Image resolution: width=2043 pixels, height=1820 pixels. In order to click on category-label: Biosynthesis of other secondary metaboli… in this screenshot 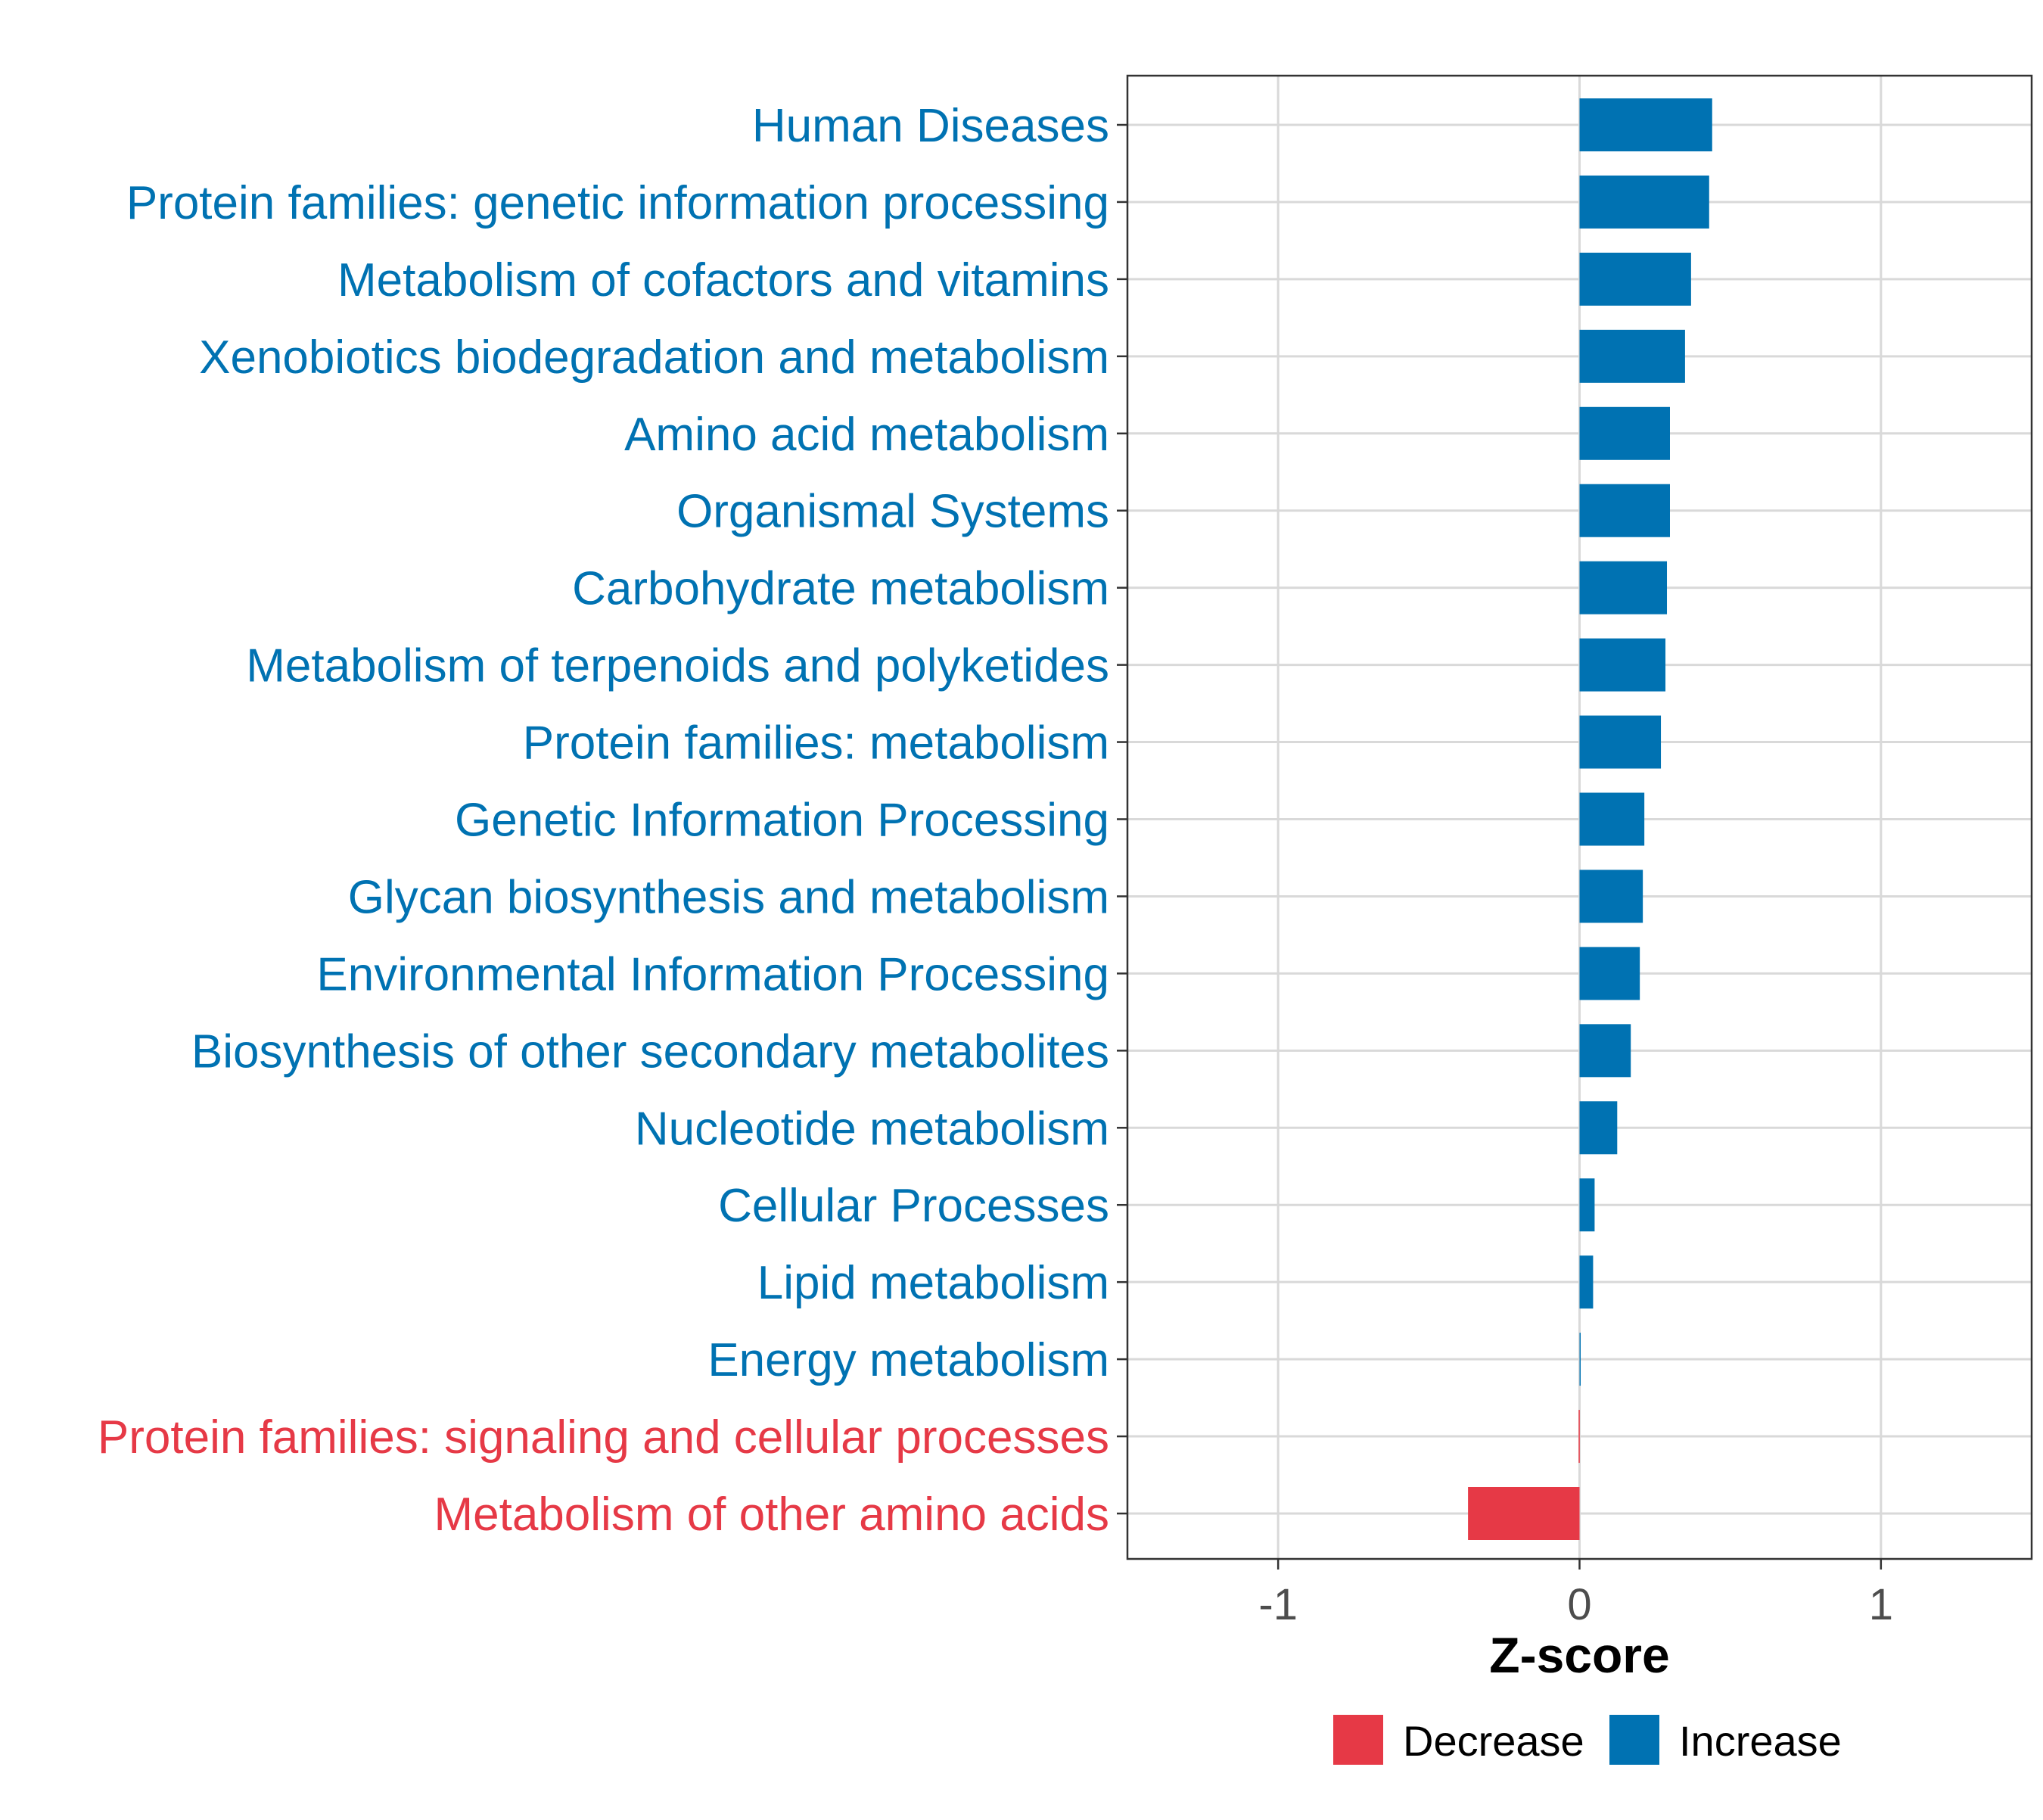, I will do `click(650, 1051)`.